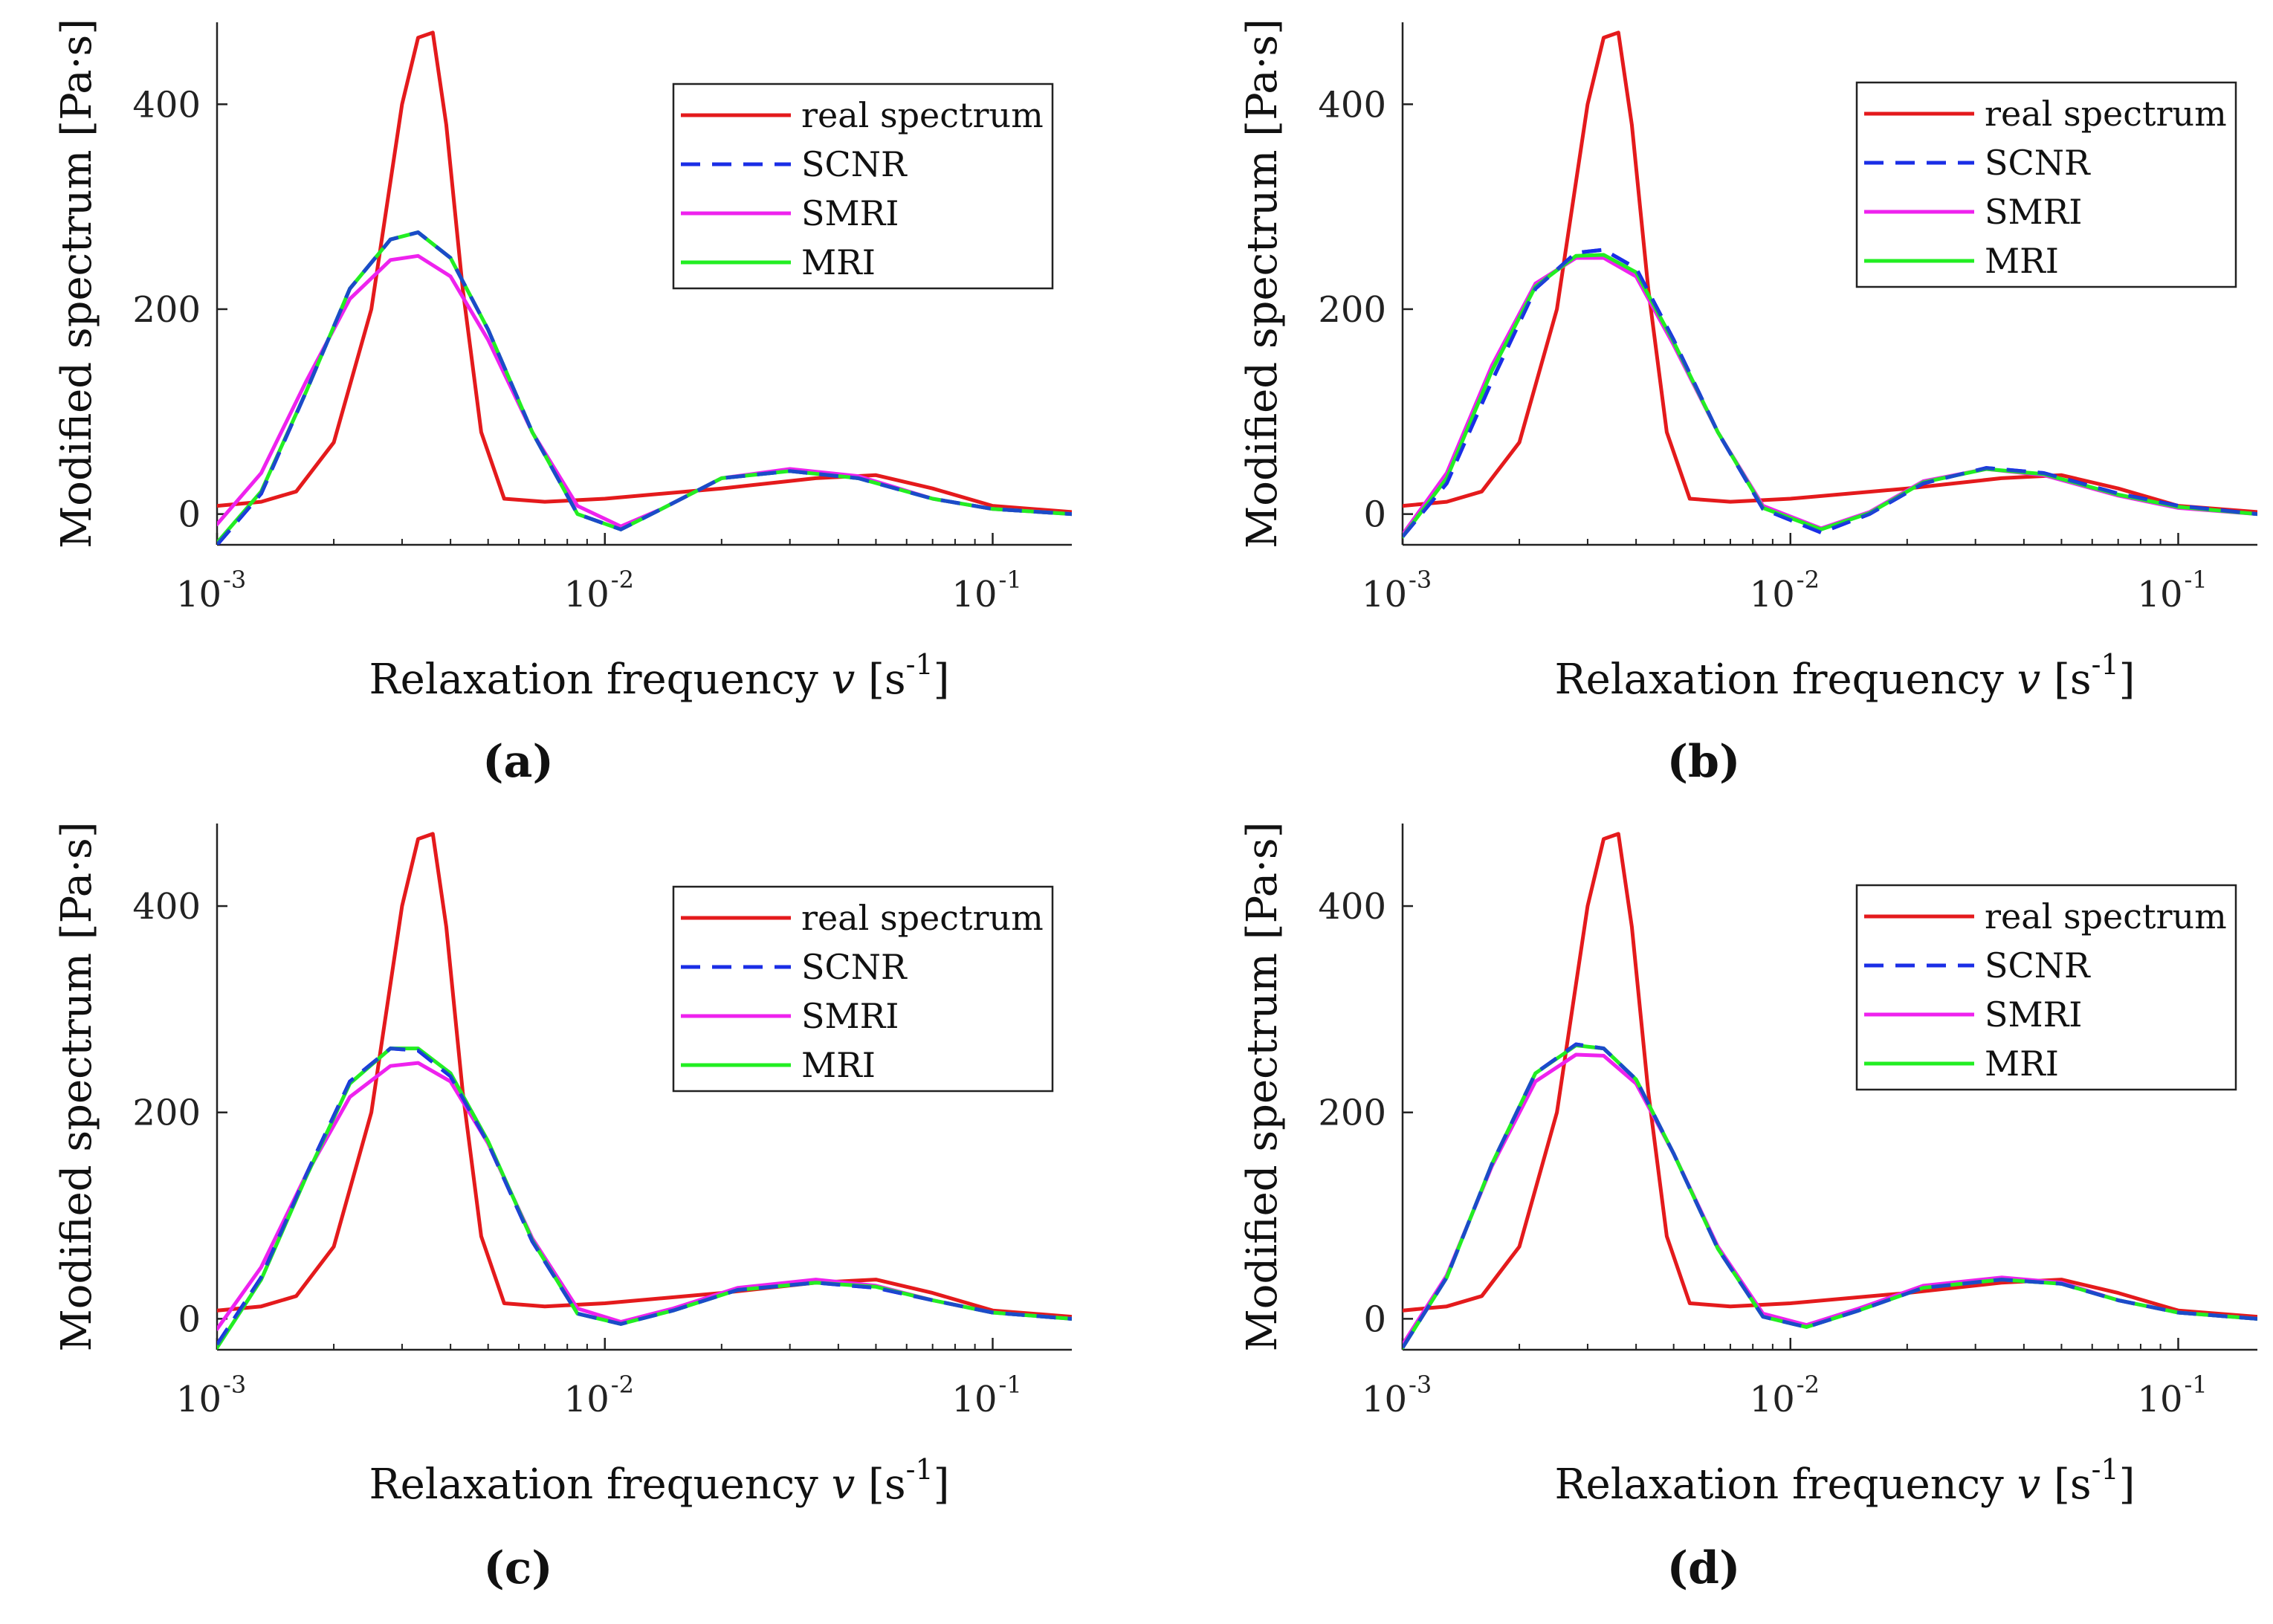  What do you see at coordinates (517, 1568) in the screenshot?
I see `panel-caption: (c)` at bounding box center [517, 1568].